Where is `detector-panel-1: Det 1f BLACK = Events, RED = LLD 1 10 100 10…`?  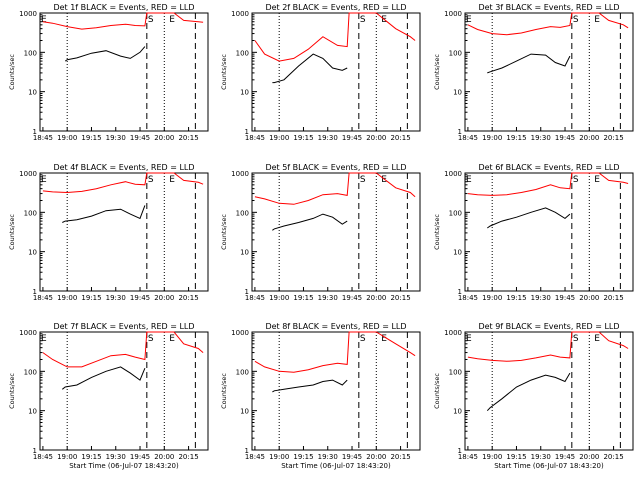
detector-panel-1: Det 1f BLACK = Events, RED = LLD 1 10 100 10… is located at coordinates (108, 72).